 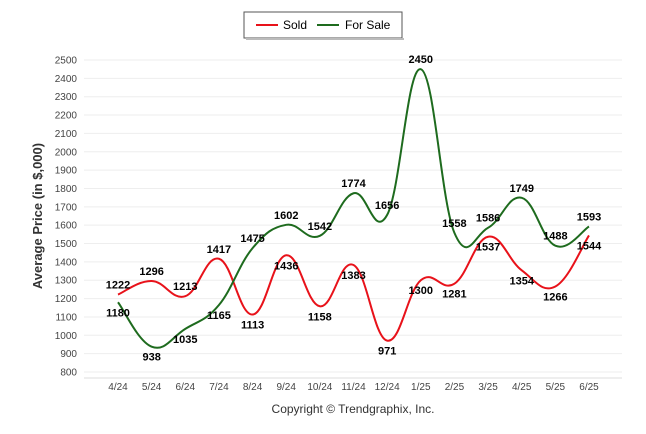 I want to click on data-label-sold: 1417, so click(x=219, y=250).